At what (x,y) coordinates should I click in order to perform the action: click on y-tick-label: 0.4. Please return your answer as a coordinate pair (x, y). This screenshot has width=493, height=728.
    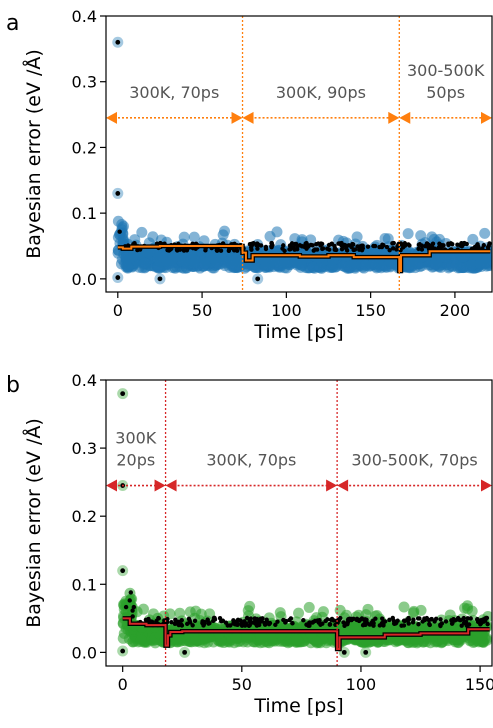
    Looking at the image, I should click on (84, 16).